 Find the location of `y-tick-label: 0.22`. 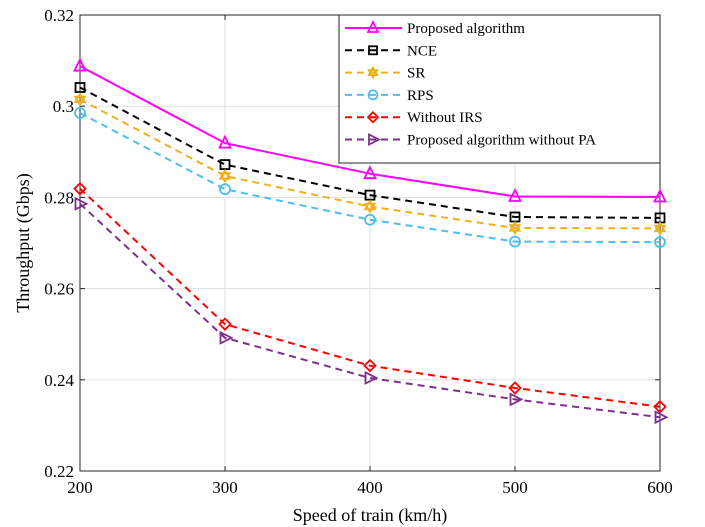

y-tick-label: 0.22 is located at coordinates (59, 471).